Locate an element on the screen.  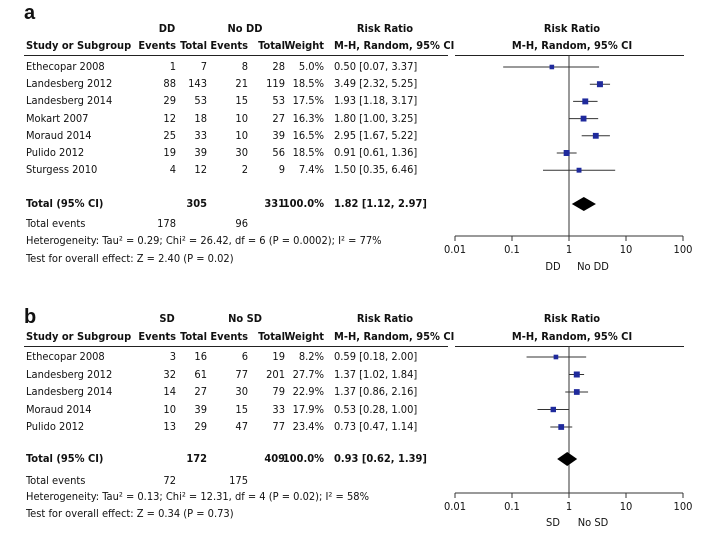
weight-value: 18.5% is located at coordinates (308, 152).